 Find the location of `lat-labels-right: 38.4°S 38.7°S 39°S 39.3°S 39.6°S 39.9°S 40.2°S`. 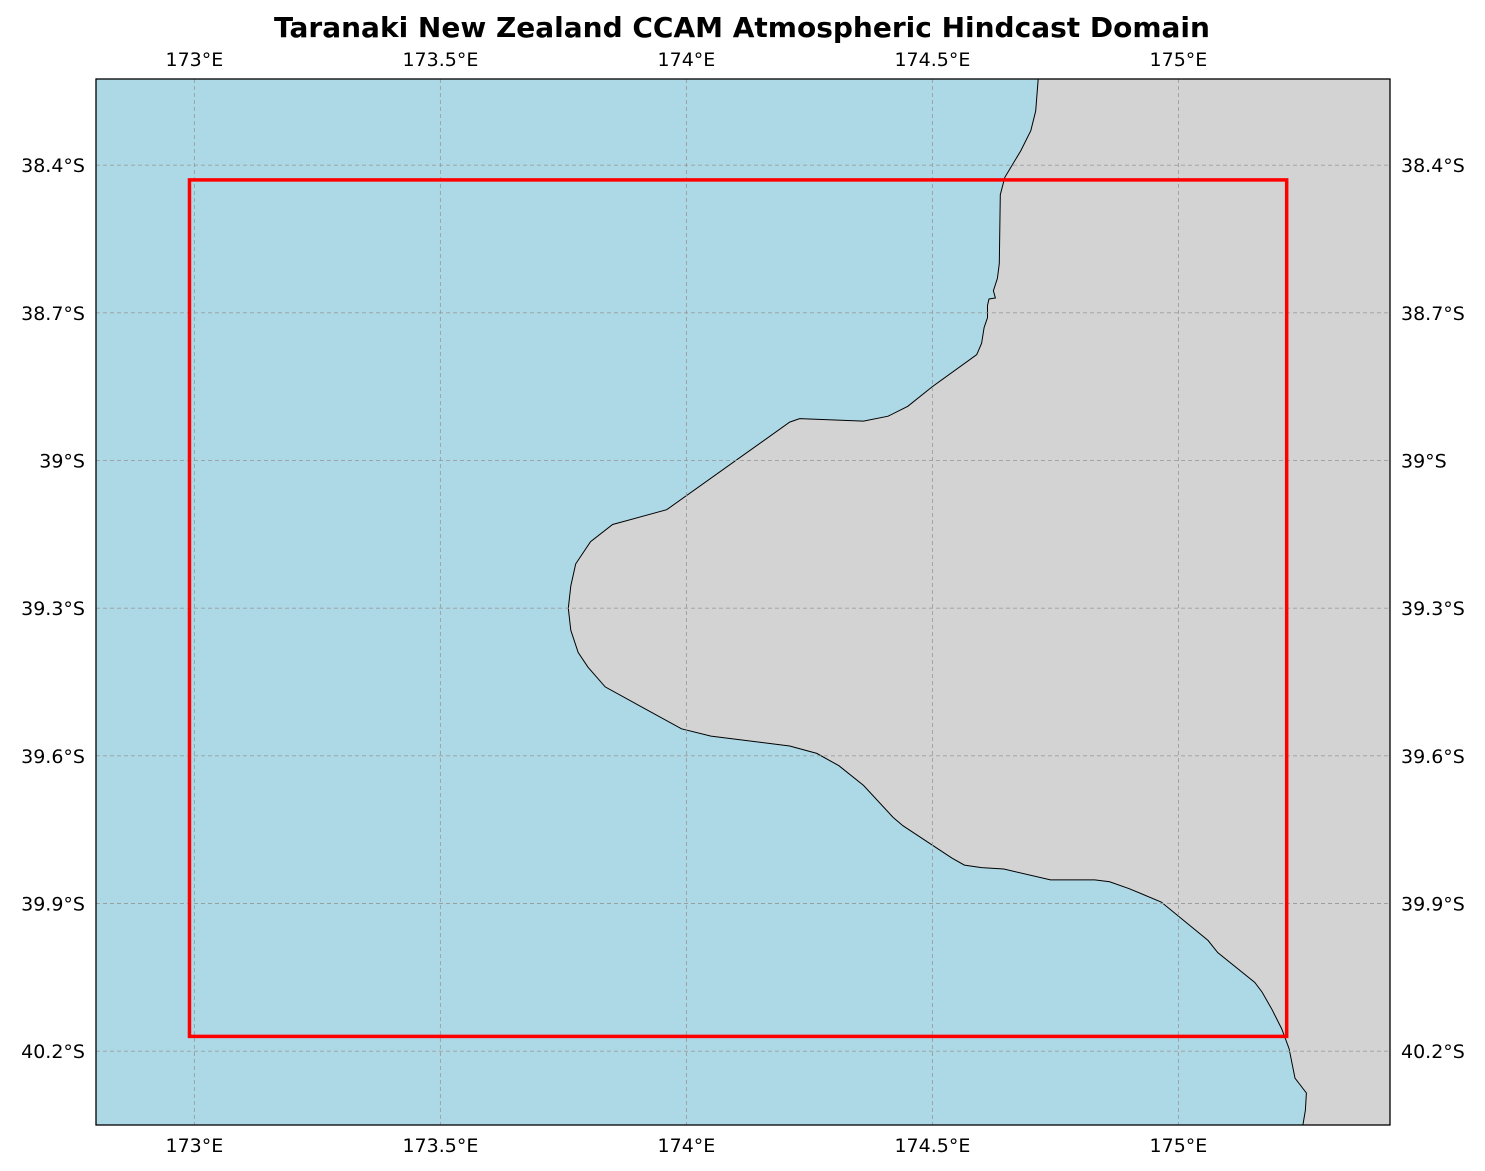

lat-labels-right: 38.4°S 38.7°S 39°S 39.3°S 39.6°S 39.9°S 40.2°S is located at coordinates (1433, 609).